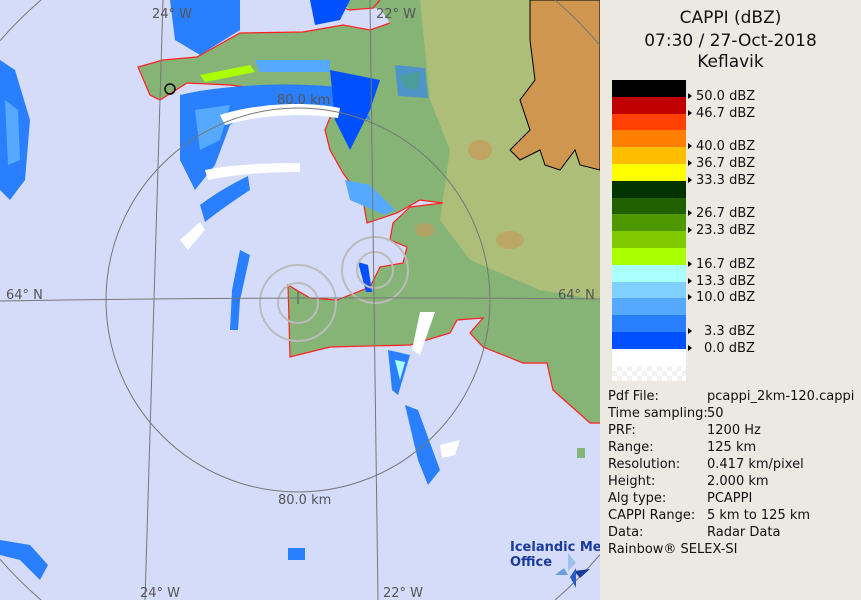  Describe the element at coordinates (304, 500) in the screenshot. I see `range-label-bottom: 80.0 km` at that location.